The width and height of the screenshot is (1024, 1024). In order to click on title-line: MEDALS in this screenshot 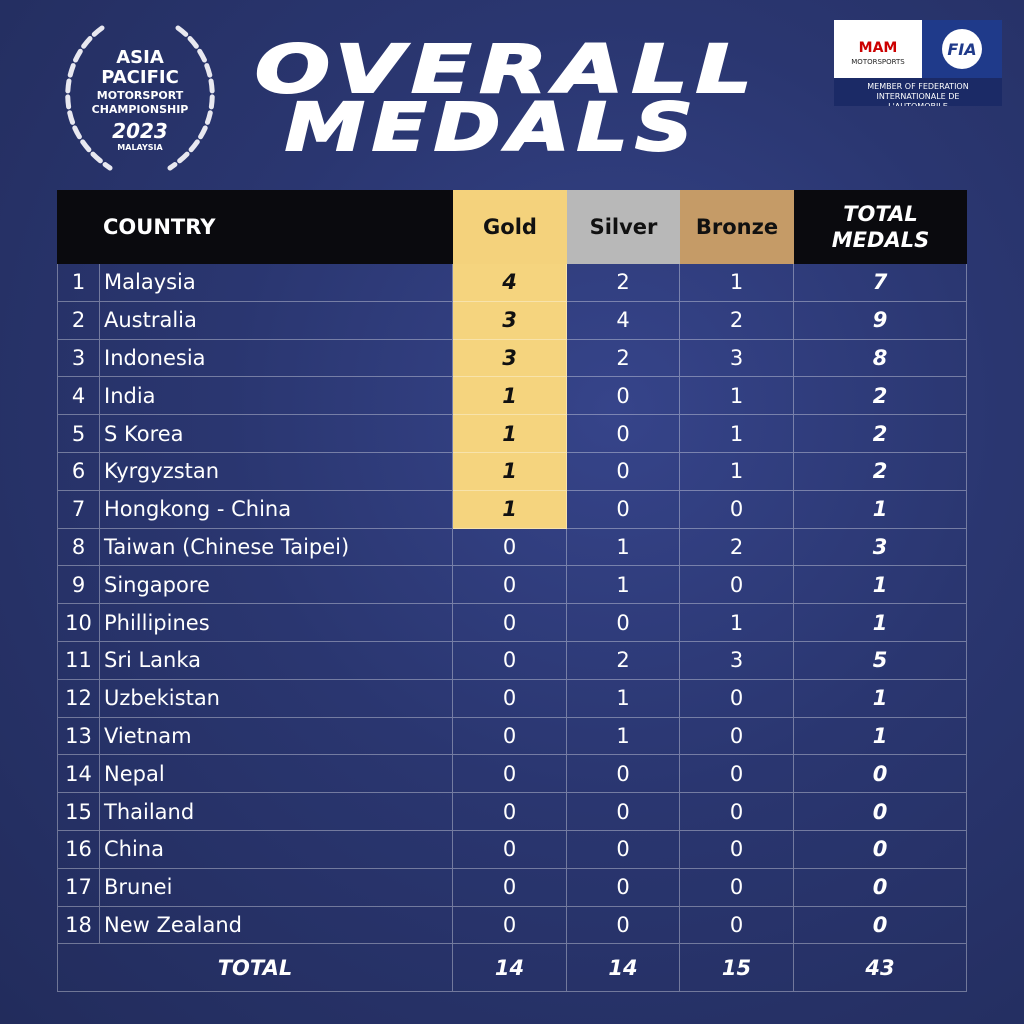, I will do `click(492, 124)`.